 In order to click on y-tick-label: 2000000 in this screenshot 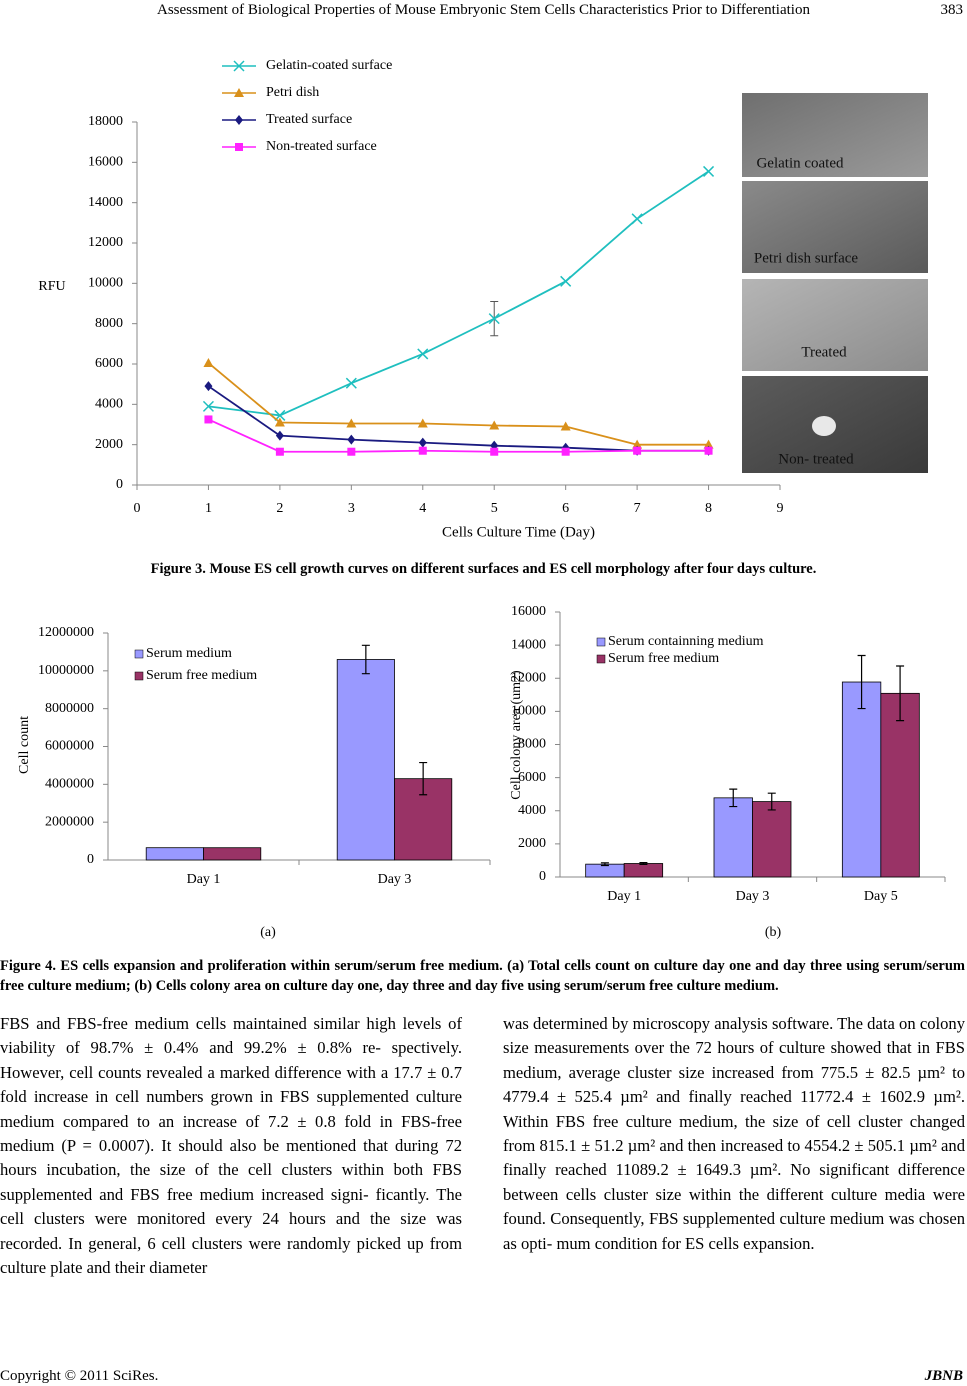, I will do `click(69, 821)`.